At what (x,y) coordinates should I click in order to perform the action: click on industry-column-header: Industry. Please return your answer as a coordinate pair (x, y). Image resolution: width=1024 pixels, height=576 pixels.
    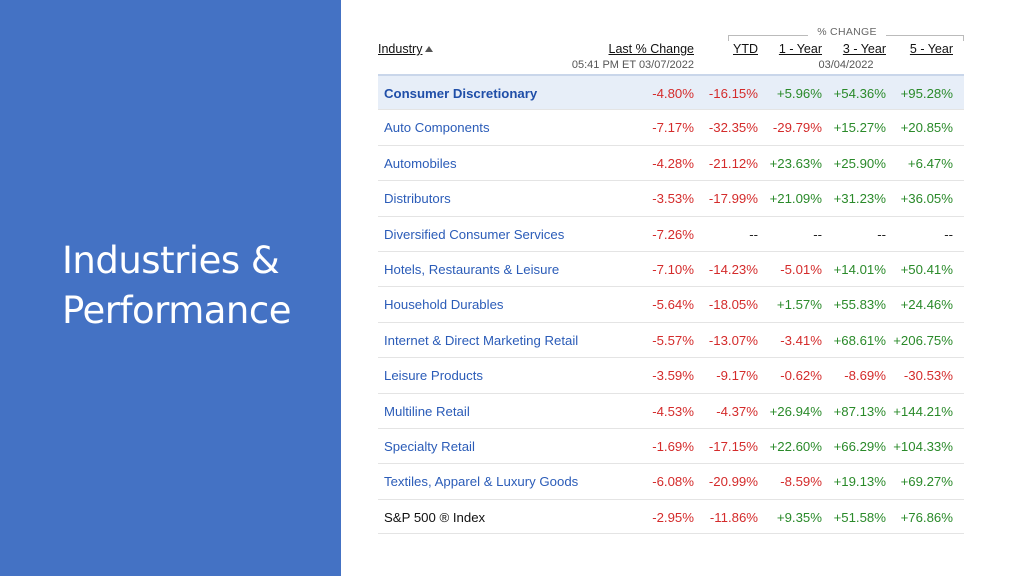
    Looking at the image, I should click on (406, 49).